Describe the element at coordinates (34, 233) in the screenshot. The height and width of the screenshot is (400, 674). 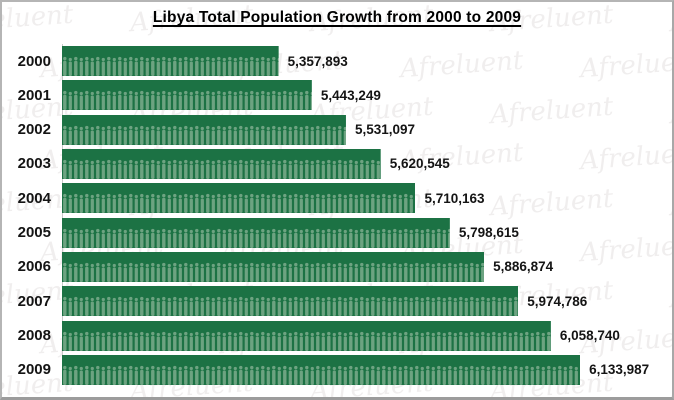
I see `year-label: 2005` at that location.